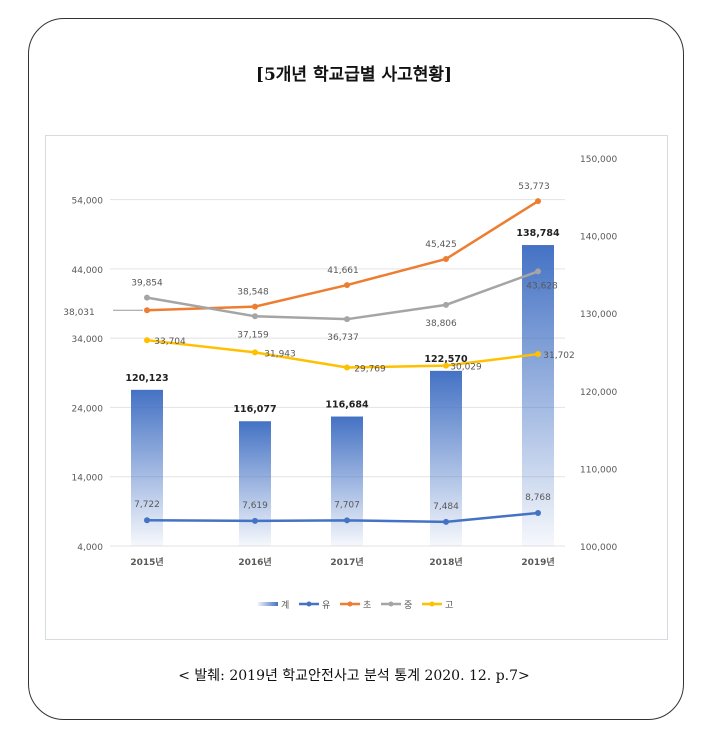  I want to click on bar-data-label: 122,570, so click(446, 359).